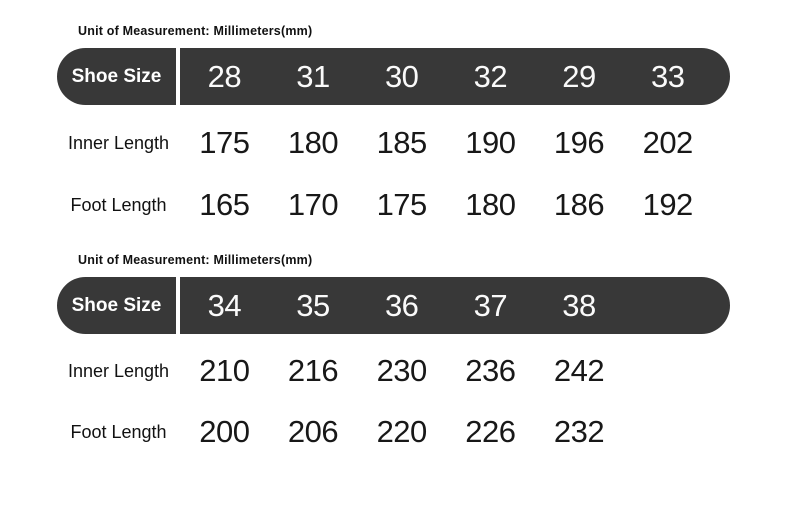 The image size is (790, 513). I want to click on shoe-size-value: 29, so click(579, 76).